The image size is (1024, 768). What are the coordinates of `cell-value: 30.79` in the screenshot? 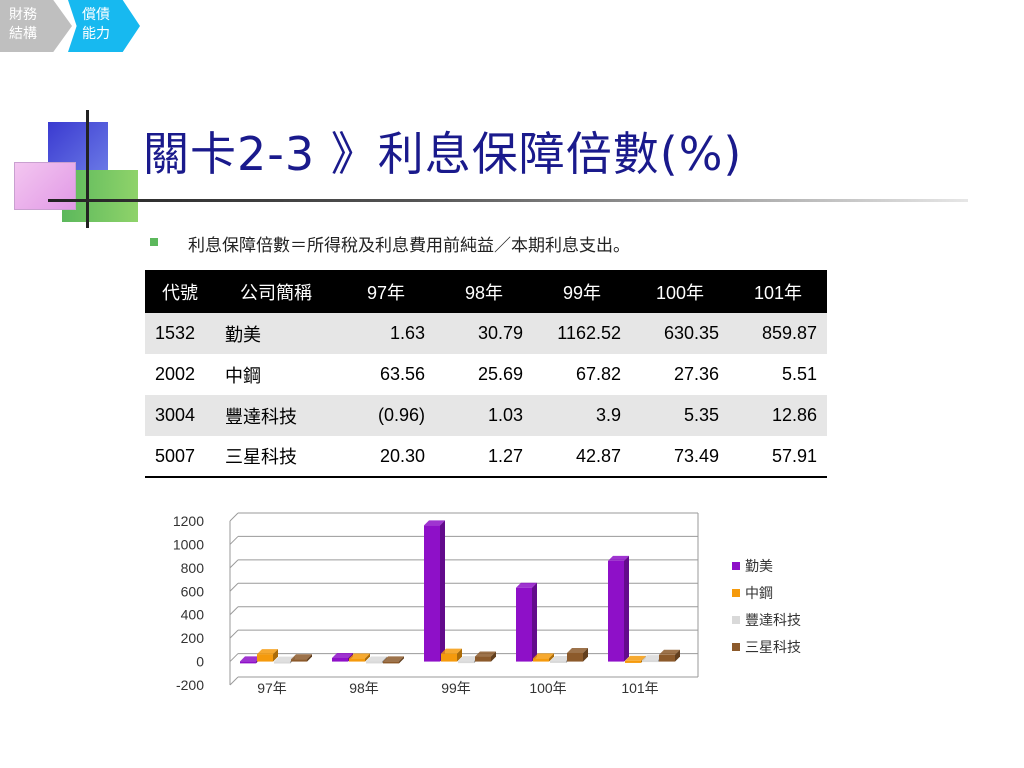 It's located at (484, 333).